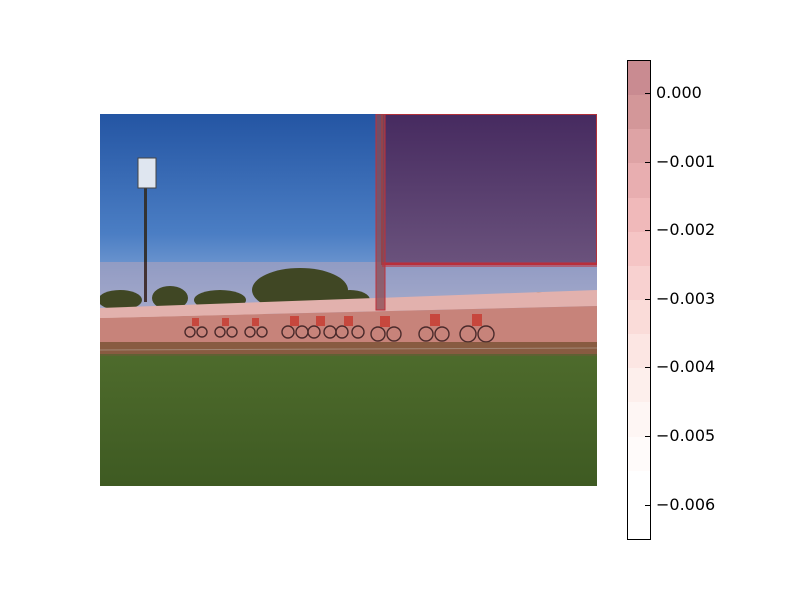 The height and width of the screenshot is (600, 800). Describe the element at coordinates (348, 304) in the screenshot. I see `track-wall` at that location.